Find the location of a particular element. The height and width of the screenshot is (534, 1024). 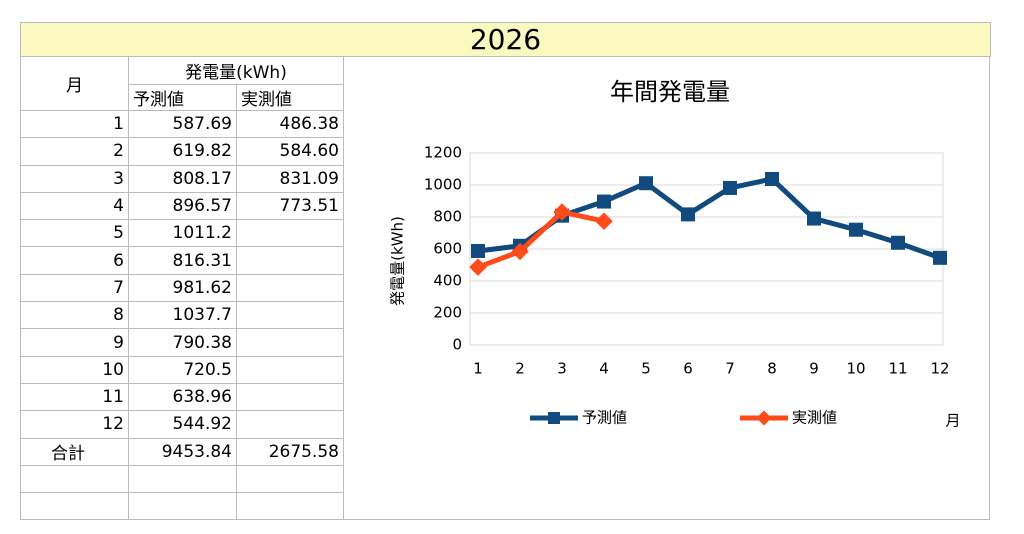

table-cell: 808.17 is located at coordinates (182, 178).